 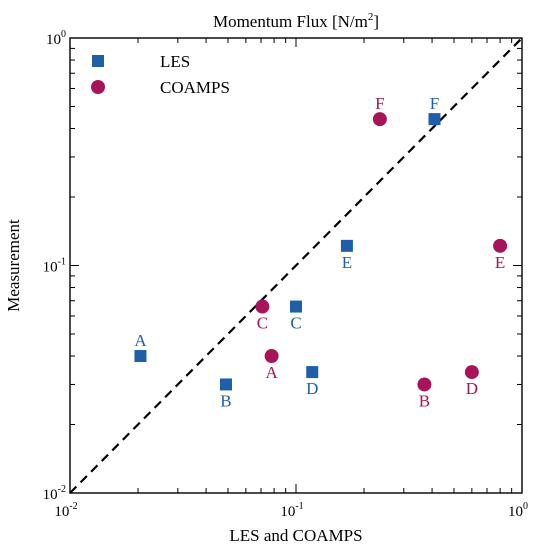 I want to click on coamps-point-f, so click(x=379, y=119).